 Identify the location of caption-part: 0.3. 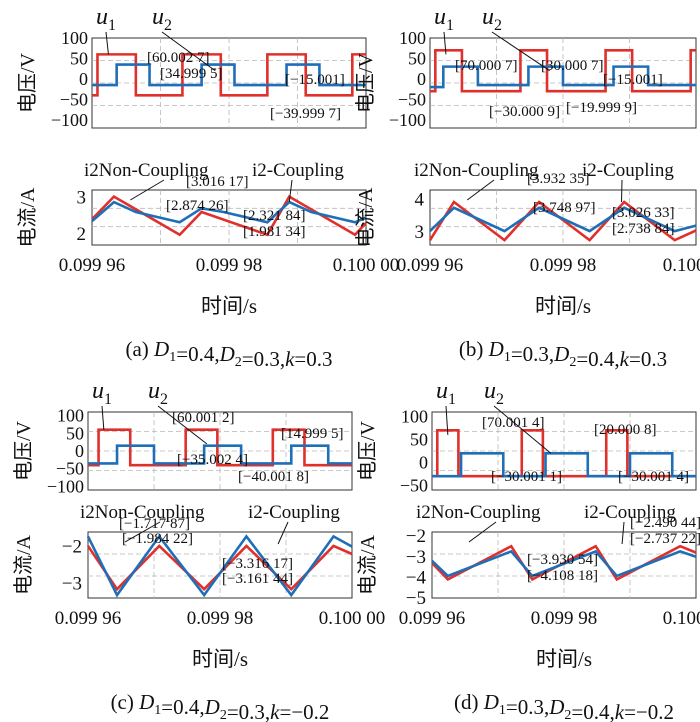
(252, 711).